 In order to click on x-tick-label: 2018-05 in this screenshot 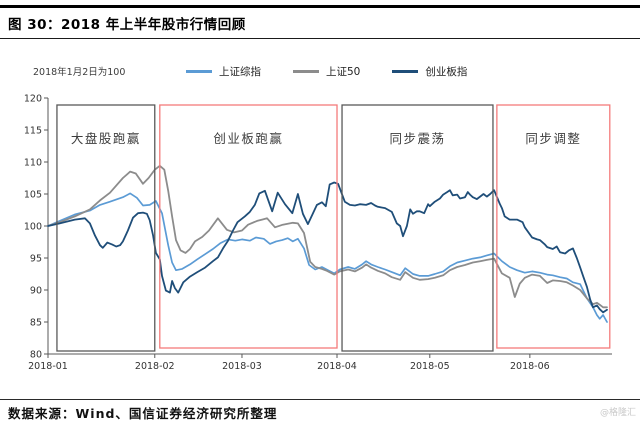, I will do `click(430, 366)`.